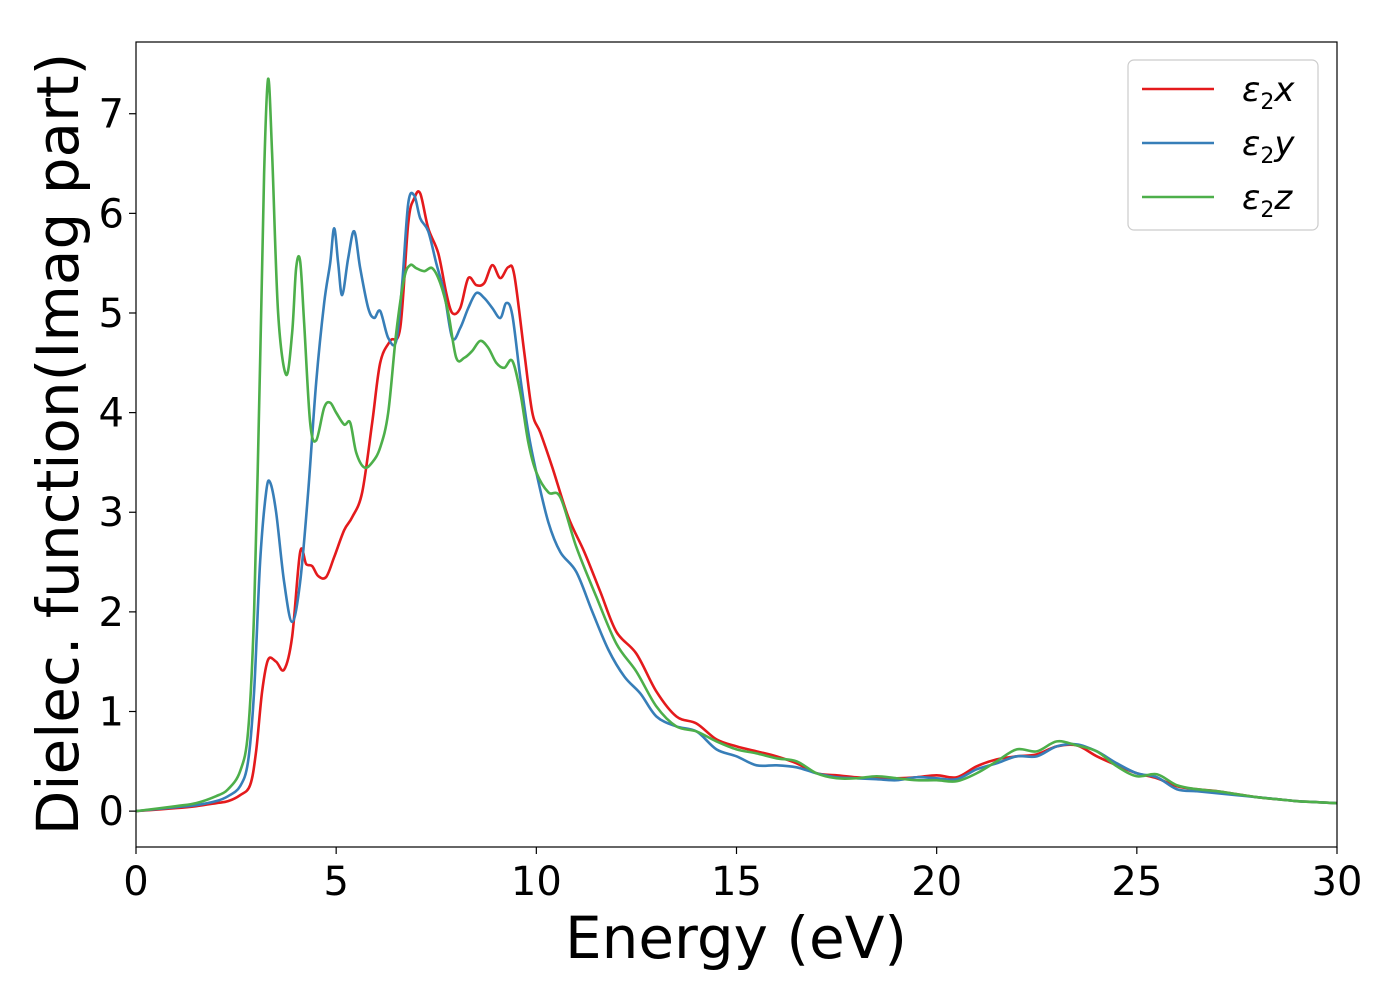  What do you see at coordinates (736, 882) in the screenshot?
I see `x-tick-label: 15` at bounding box center [736, 882].